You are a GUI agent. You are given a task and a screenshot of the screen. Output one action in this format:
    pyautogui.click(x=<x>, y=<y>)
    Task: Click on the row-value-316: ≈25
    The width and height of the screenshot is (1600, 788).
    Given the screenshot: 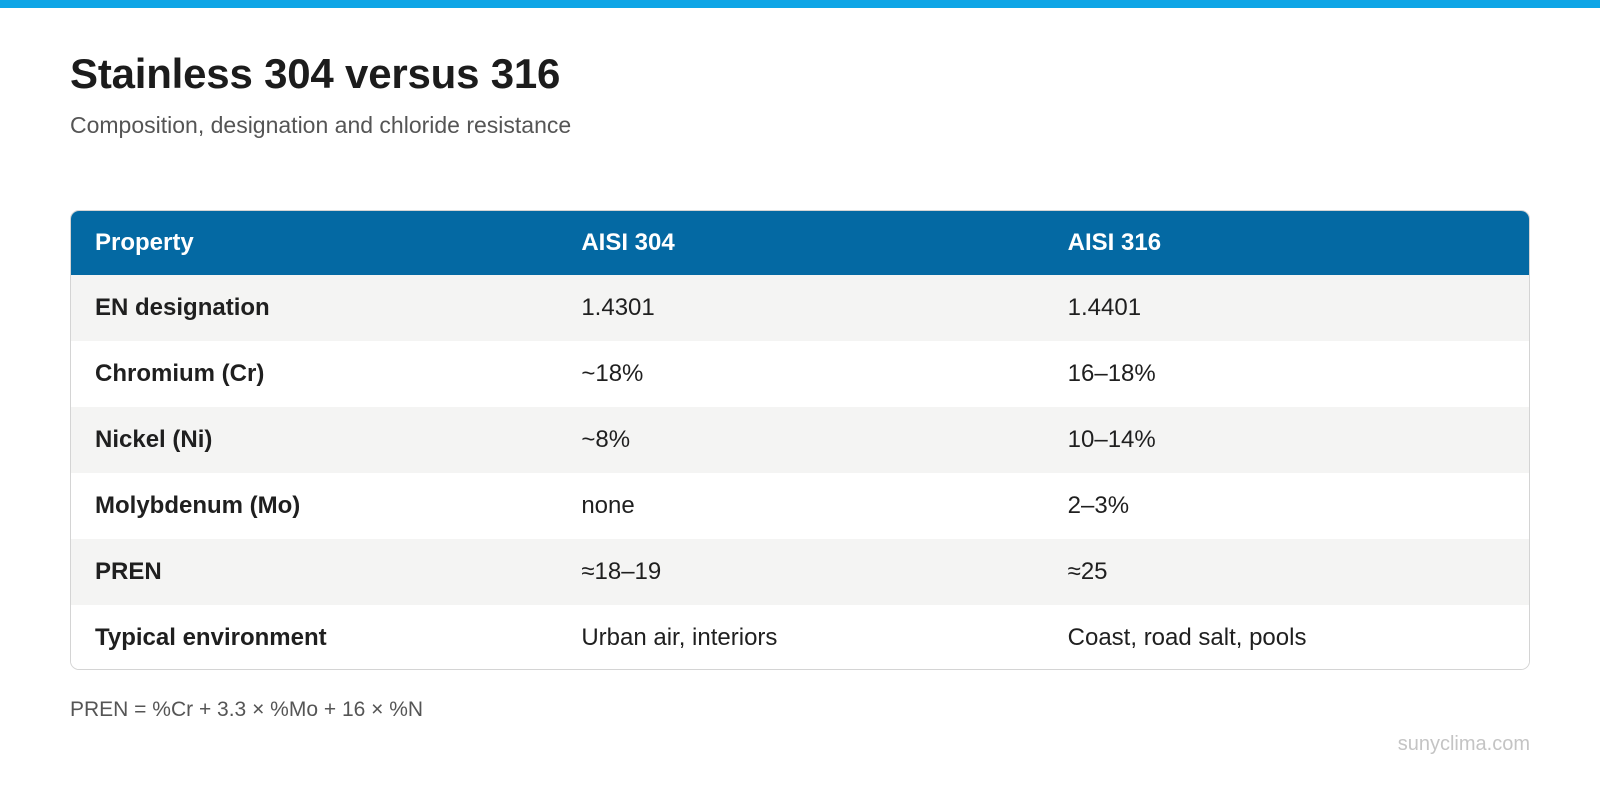 What is the action you would take?
    pyautogui.click(x=1087, y=571)
    